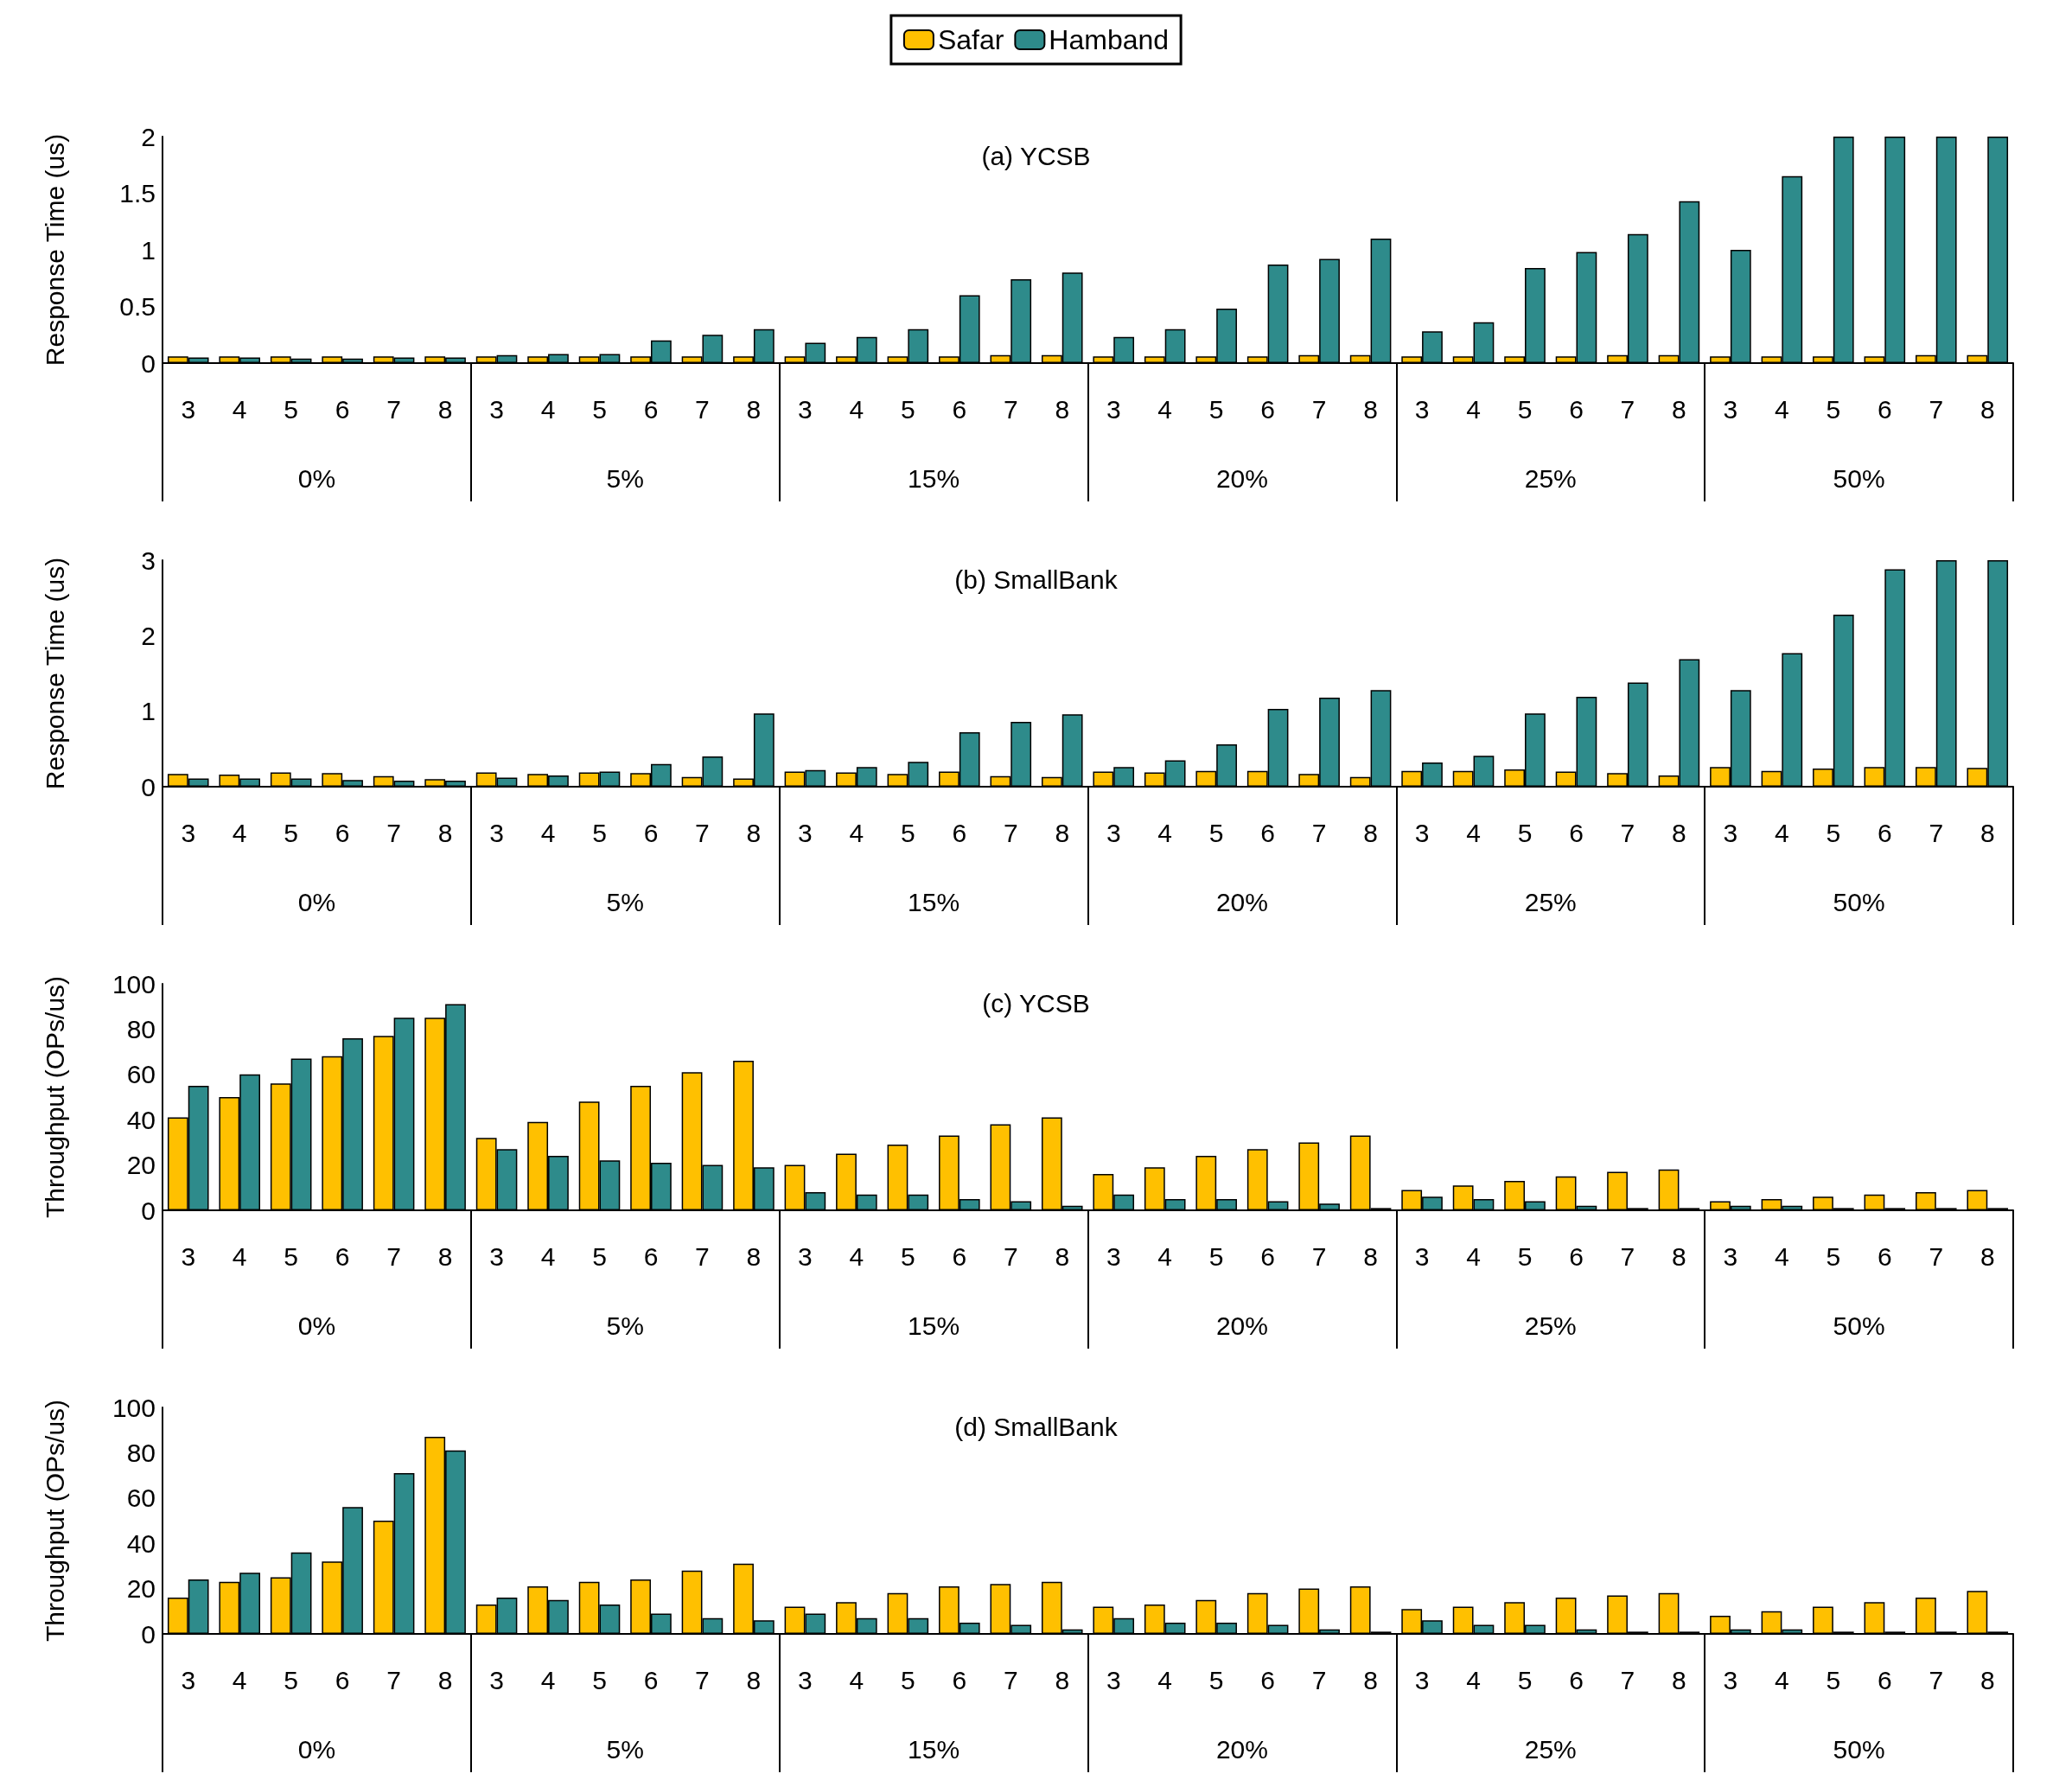 This screenshot has height=1780, width=2072. I want to click on y-tick-label: 3, so click(148, 560).